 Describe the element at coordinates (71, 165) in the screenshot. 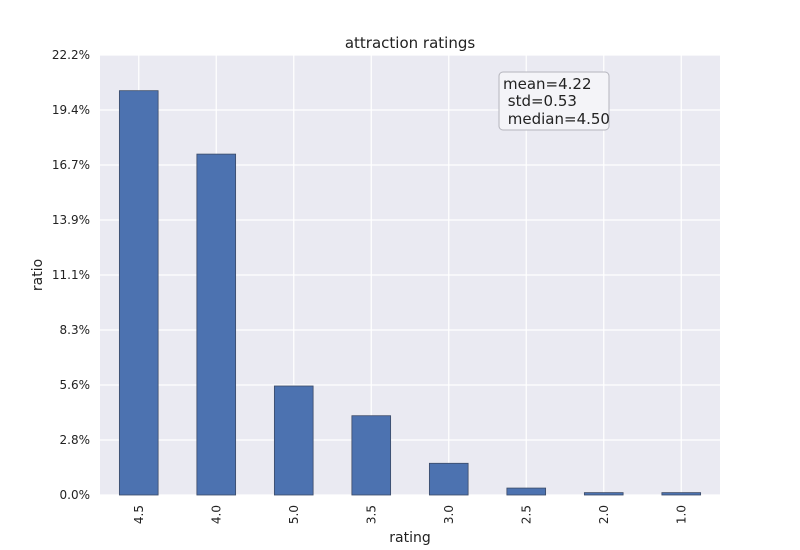

I see `y-tick-label: 16.7%` at that location.